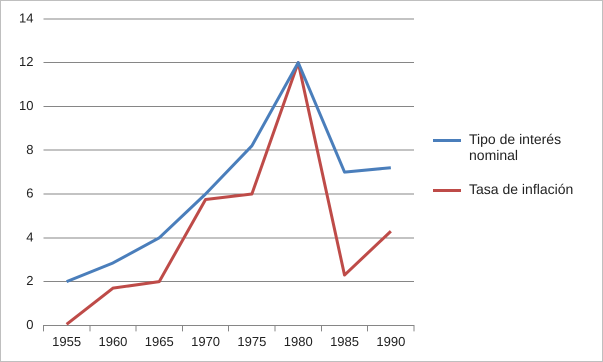 The image size is (603, 362). What do you see at coordinates (515, 147) in the screenshot?
I see `legend-label: Tipo de interés nominal` at bounding box center [515, 147].